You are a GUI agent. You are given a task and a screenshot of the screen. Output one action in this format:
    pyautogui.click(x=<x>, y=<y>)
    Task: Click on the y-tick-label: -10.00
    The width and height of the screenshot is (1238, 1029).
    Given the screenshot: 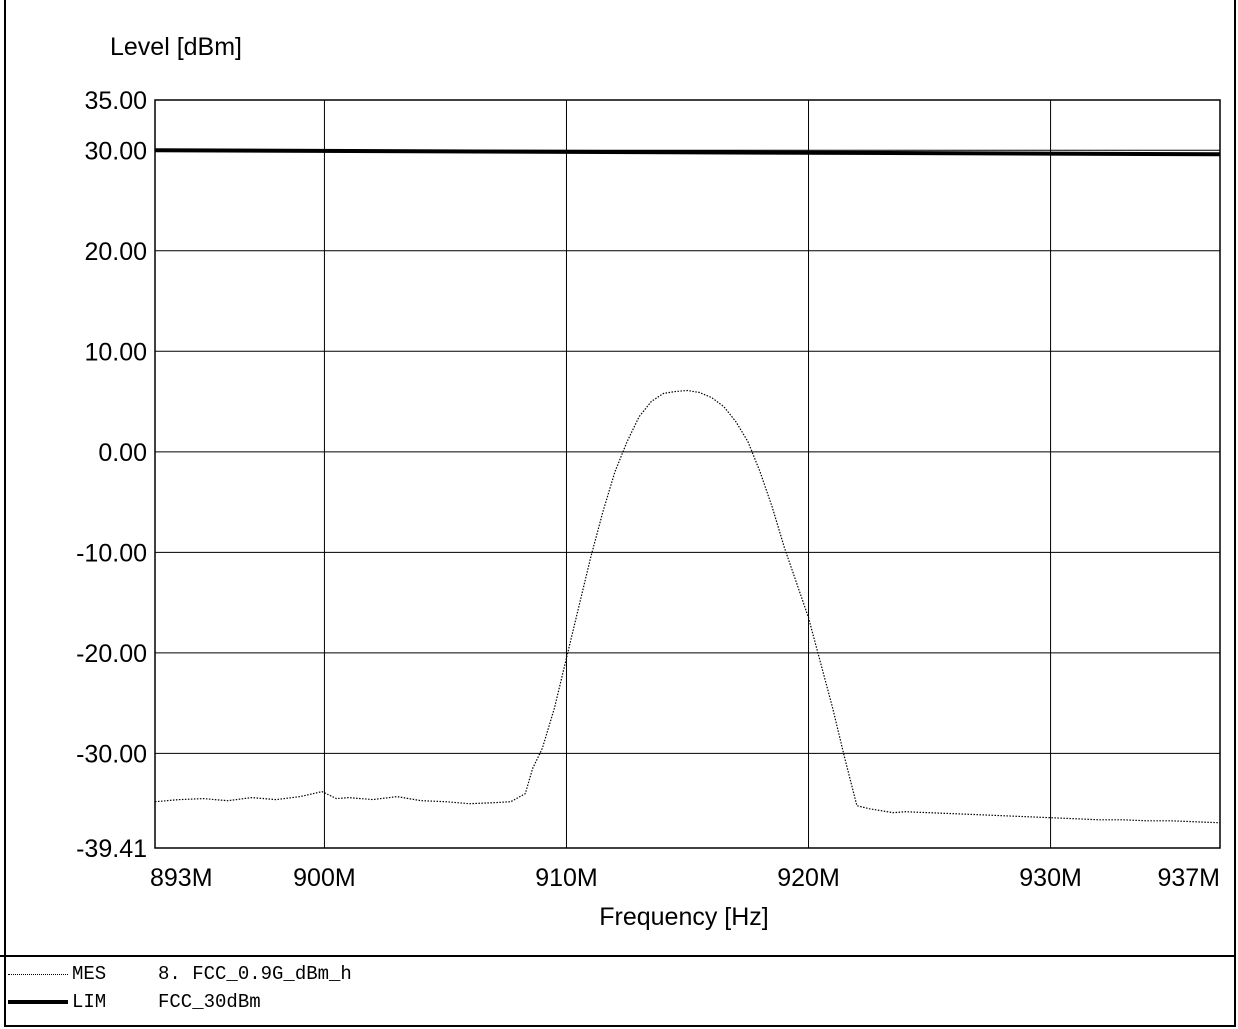 What is the action you would take?
    pyautogui.click(x=111, y=553)
    